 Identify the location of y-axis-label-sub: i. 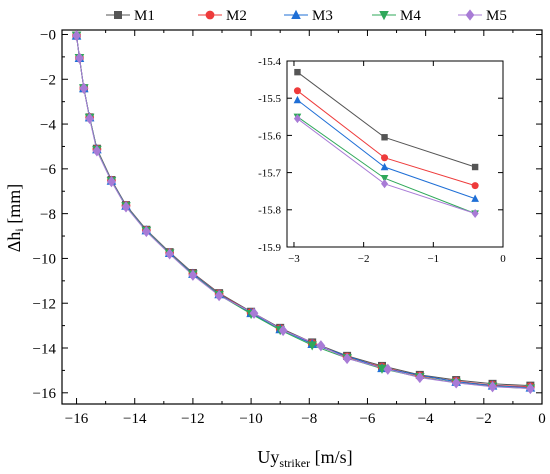
(19, 230).